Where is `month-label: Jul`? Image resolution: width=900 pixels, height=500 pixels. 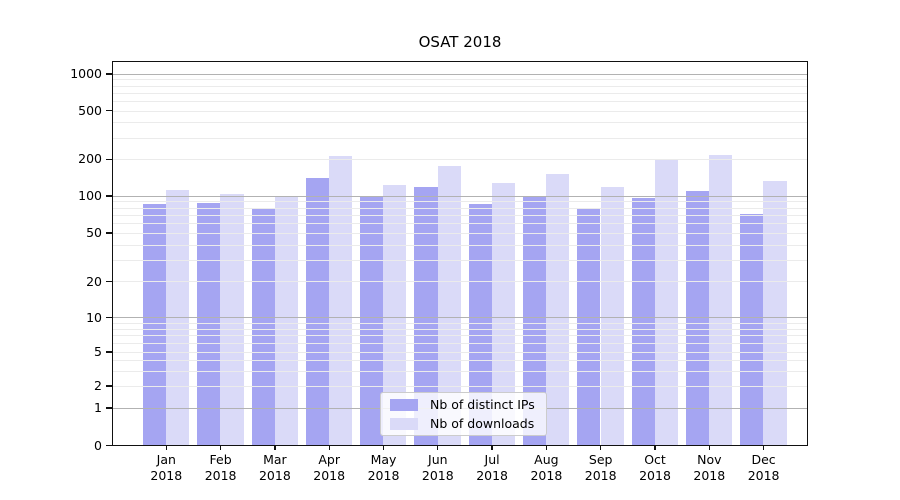
month-label: Jul is located at coordinates (492, 459).